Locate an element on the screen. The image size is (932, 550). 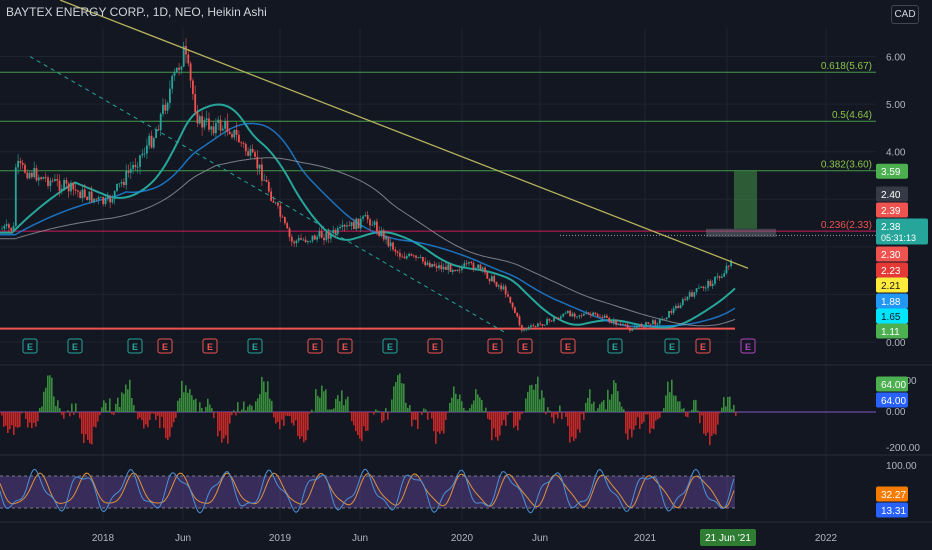
currency-button: CAD is located at coordinates (905, 14).